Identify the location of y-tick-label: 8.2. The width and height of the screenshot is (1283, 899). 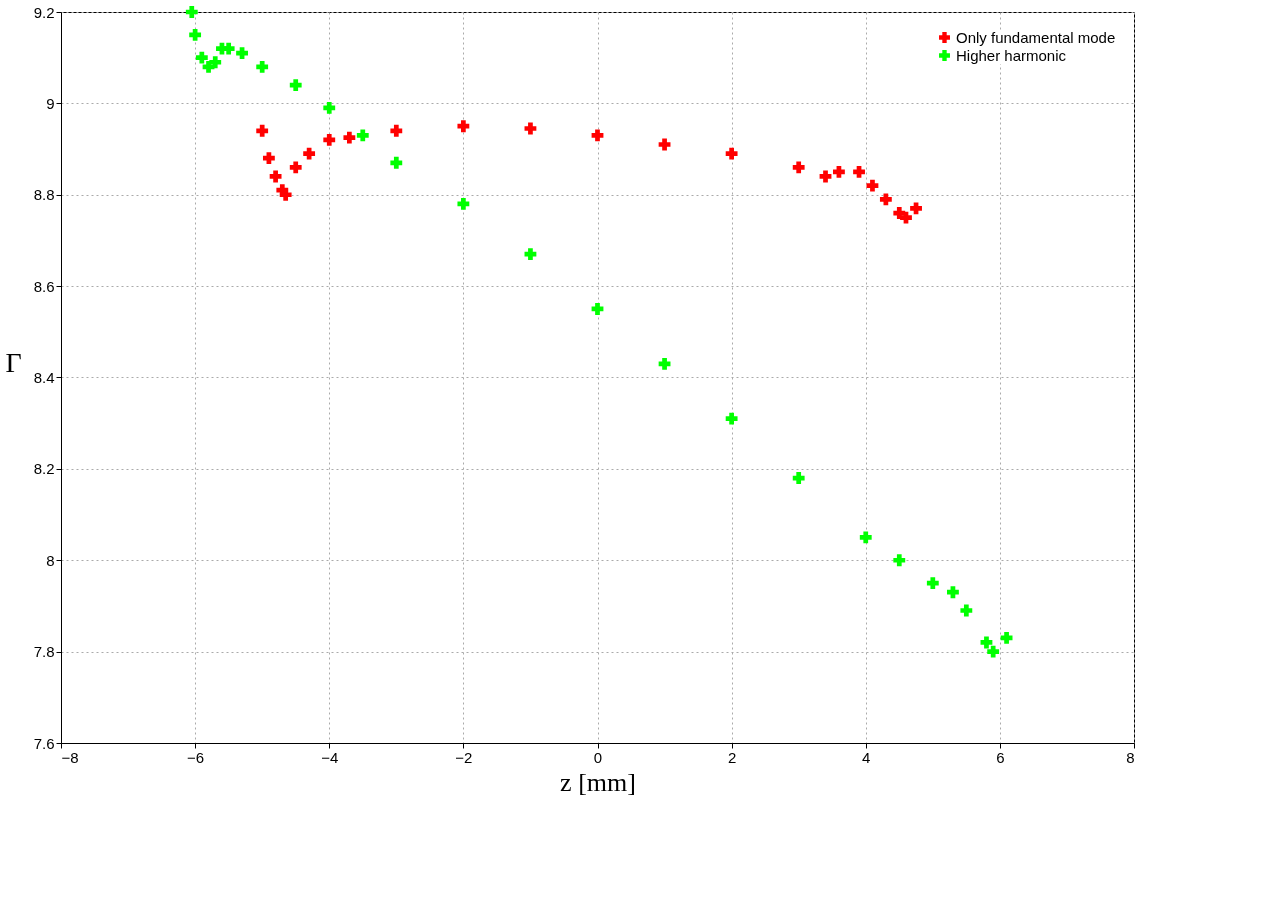
(44, 469).